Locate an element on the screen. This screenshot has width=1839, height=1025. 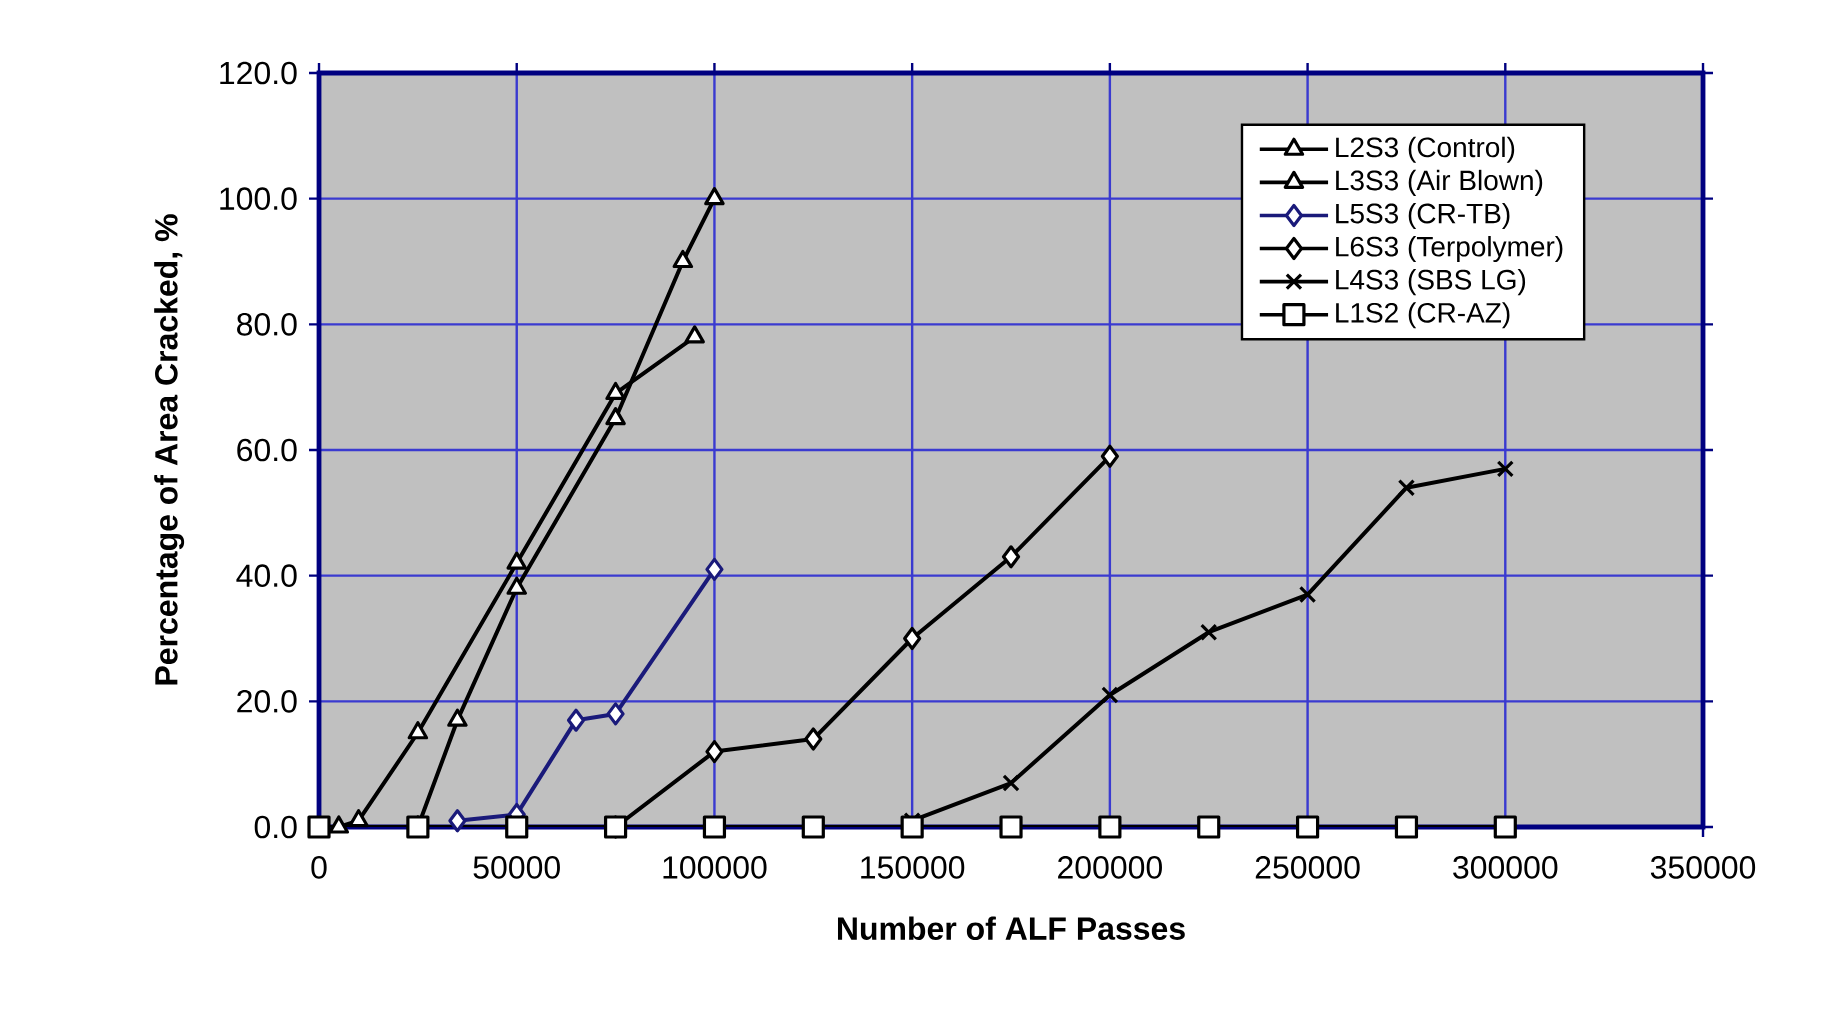
legend-label: L4S3 (SBS LG) is located at coordinates (1431, 282).